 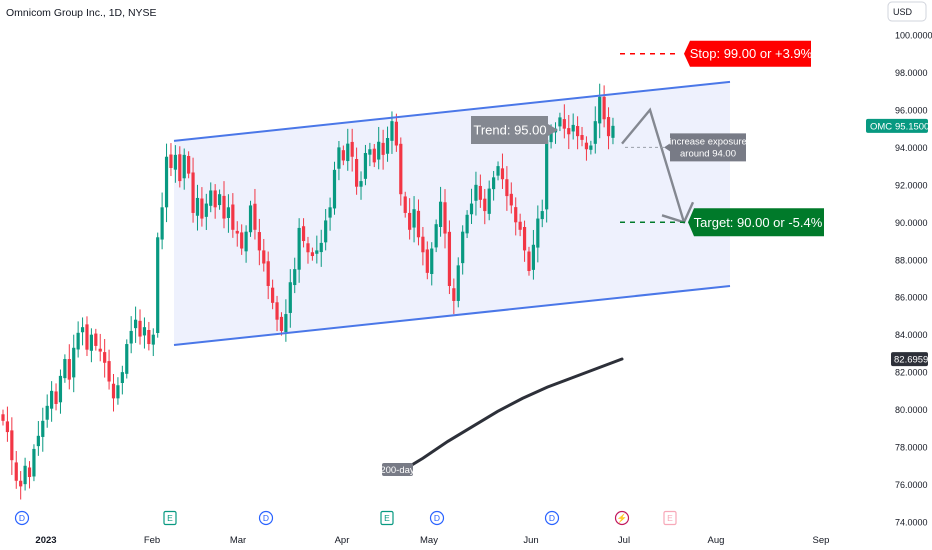 I want to click on price-tick-label: 86.0000, so click(x=911, y=298).